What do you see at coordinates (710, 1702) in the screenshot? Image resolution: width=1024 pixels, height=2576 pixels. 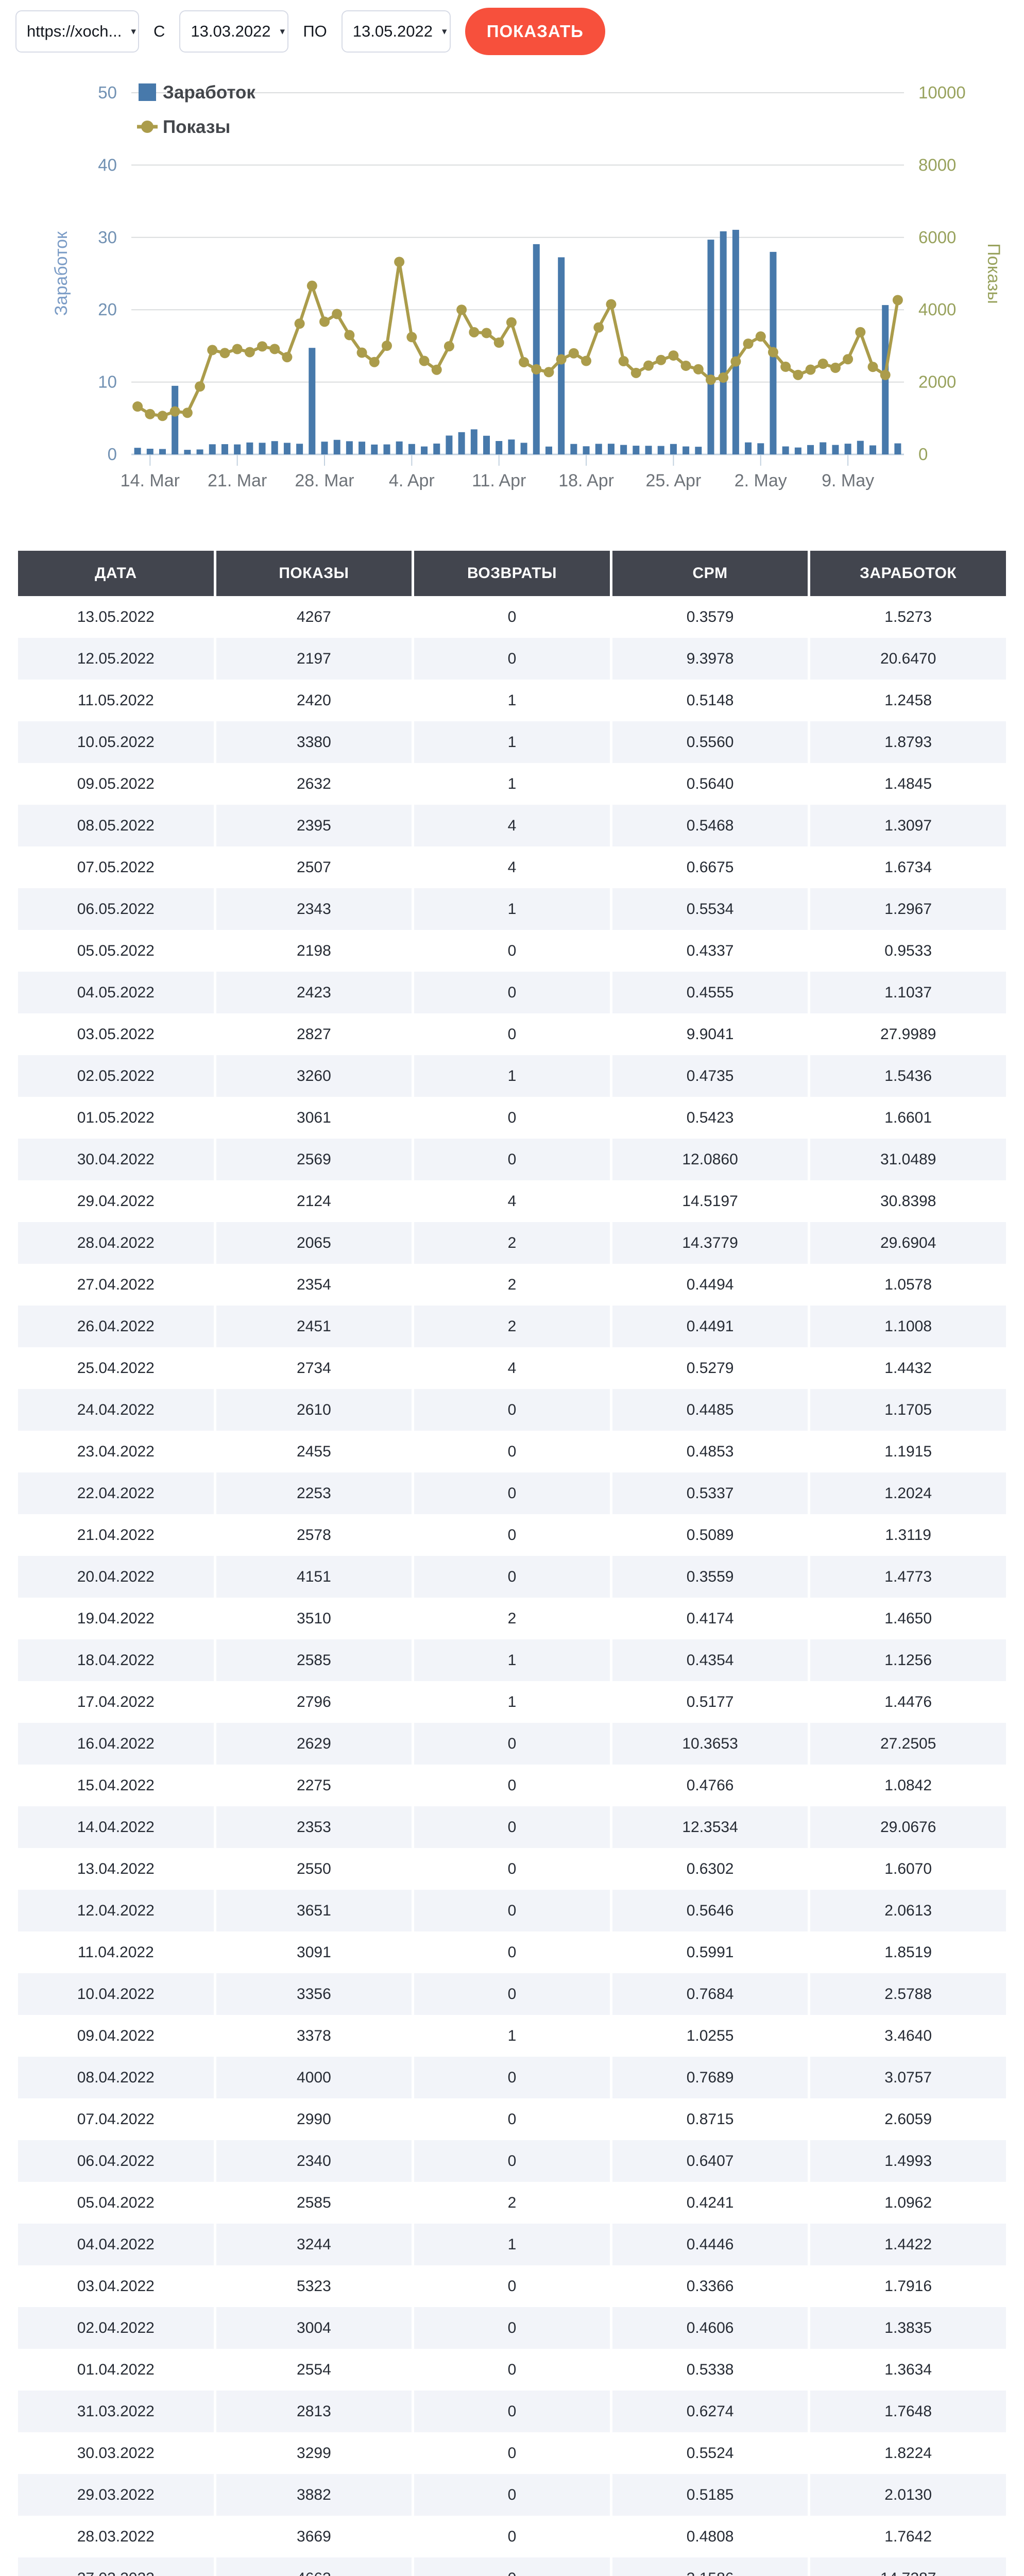 I see `cell-cpm: 0.5177` at bounding box center [710, 1702].